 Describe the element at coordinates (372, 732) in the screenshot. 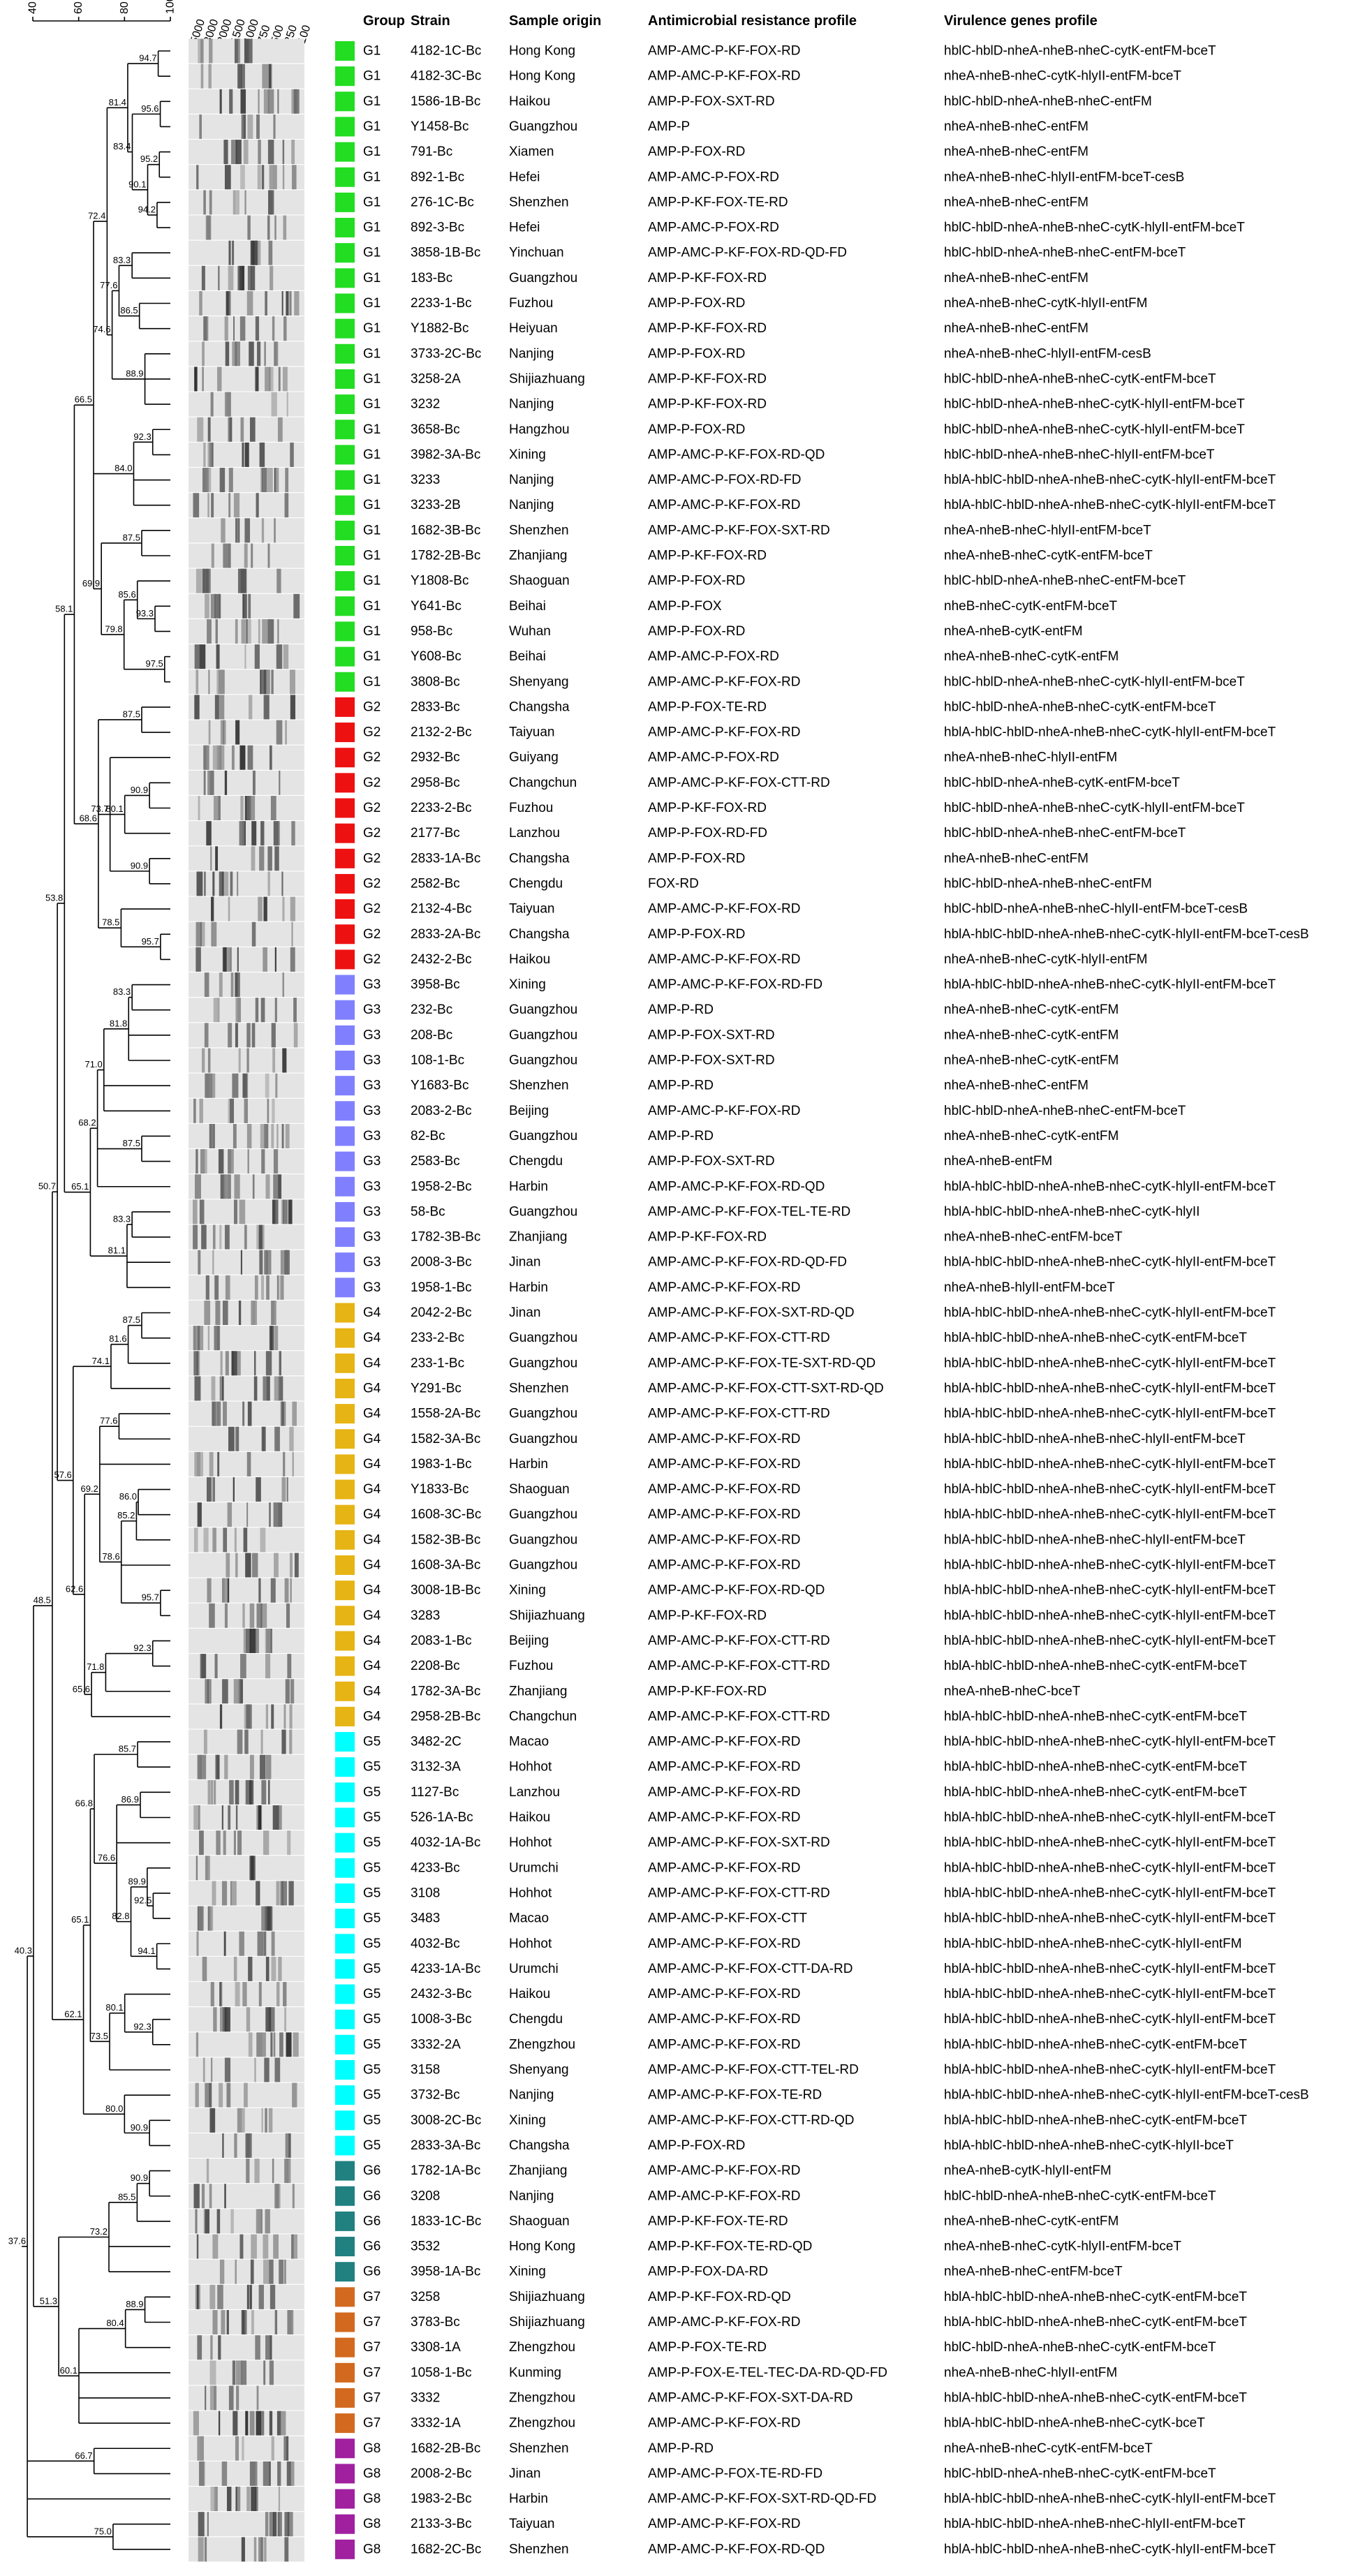

I see `group: G2` at that location.